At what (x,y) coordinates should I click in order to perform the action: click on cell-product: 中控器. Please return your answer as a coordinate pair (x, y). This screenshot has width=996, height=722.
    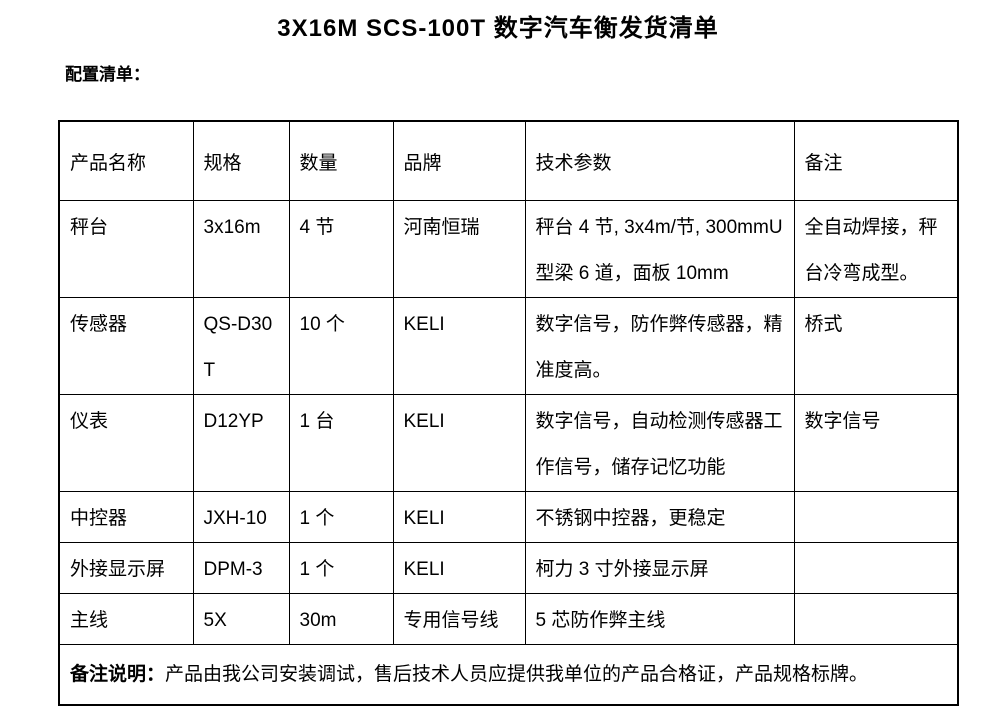
    Looking at the image, I should click on (126, 517).